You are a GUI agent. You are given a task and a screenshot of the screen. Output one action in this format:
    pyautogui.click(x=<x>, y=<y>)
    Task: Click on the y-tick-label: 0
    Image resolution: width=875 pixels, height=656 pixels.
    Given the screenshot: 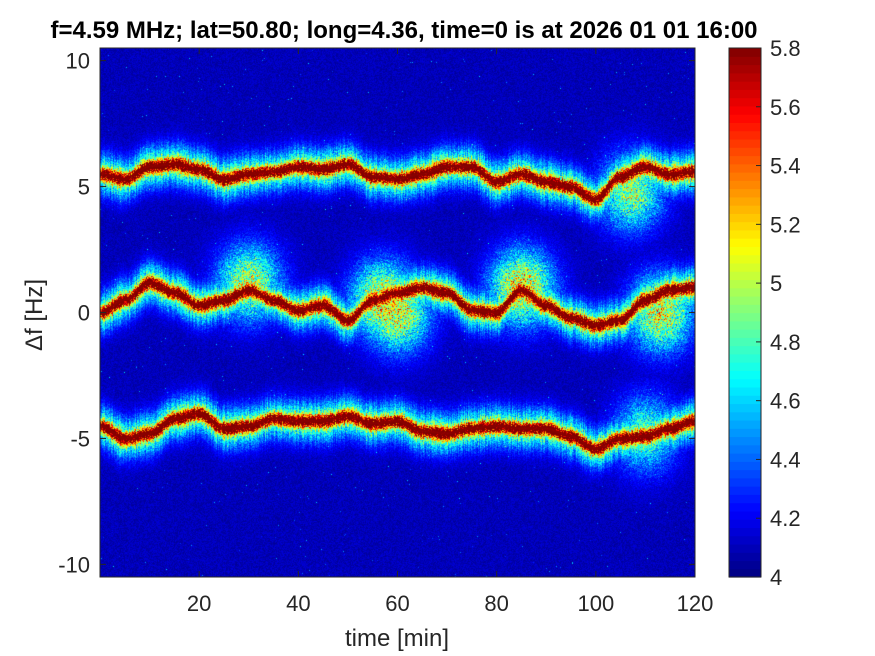 What is the action you would take?
    pyautogui.click(x=84, y=313)
    